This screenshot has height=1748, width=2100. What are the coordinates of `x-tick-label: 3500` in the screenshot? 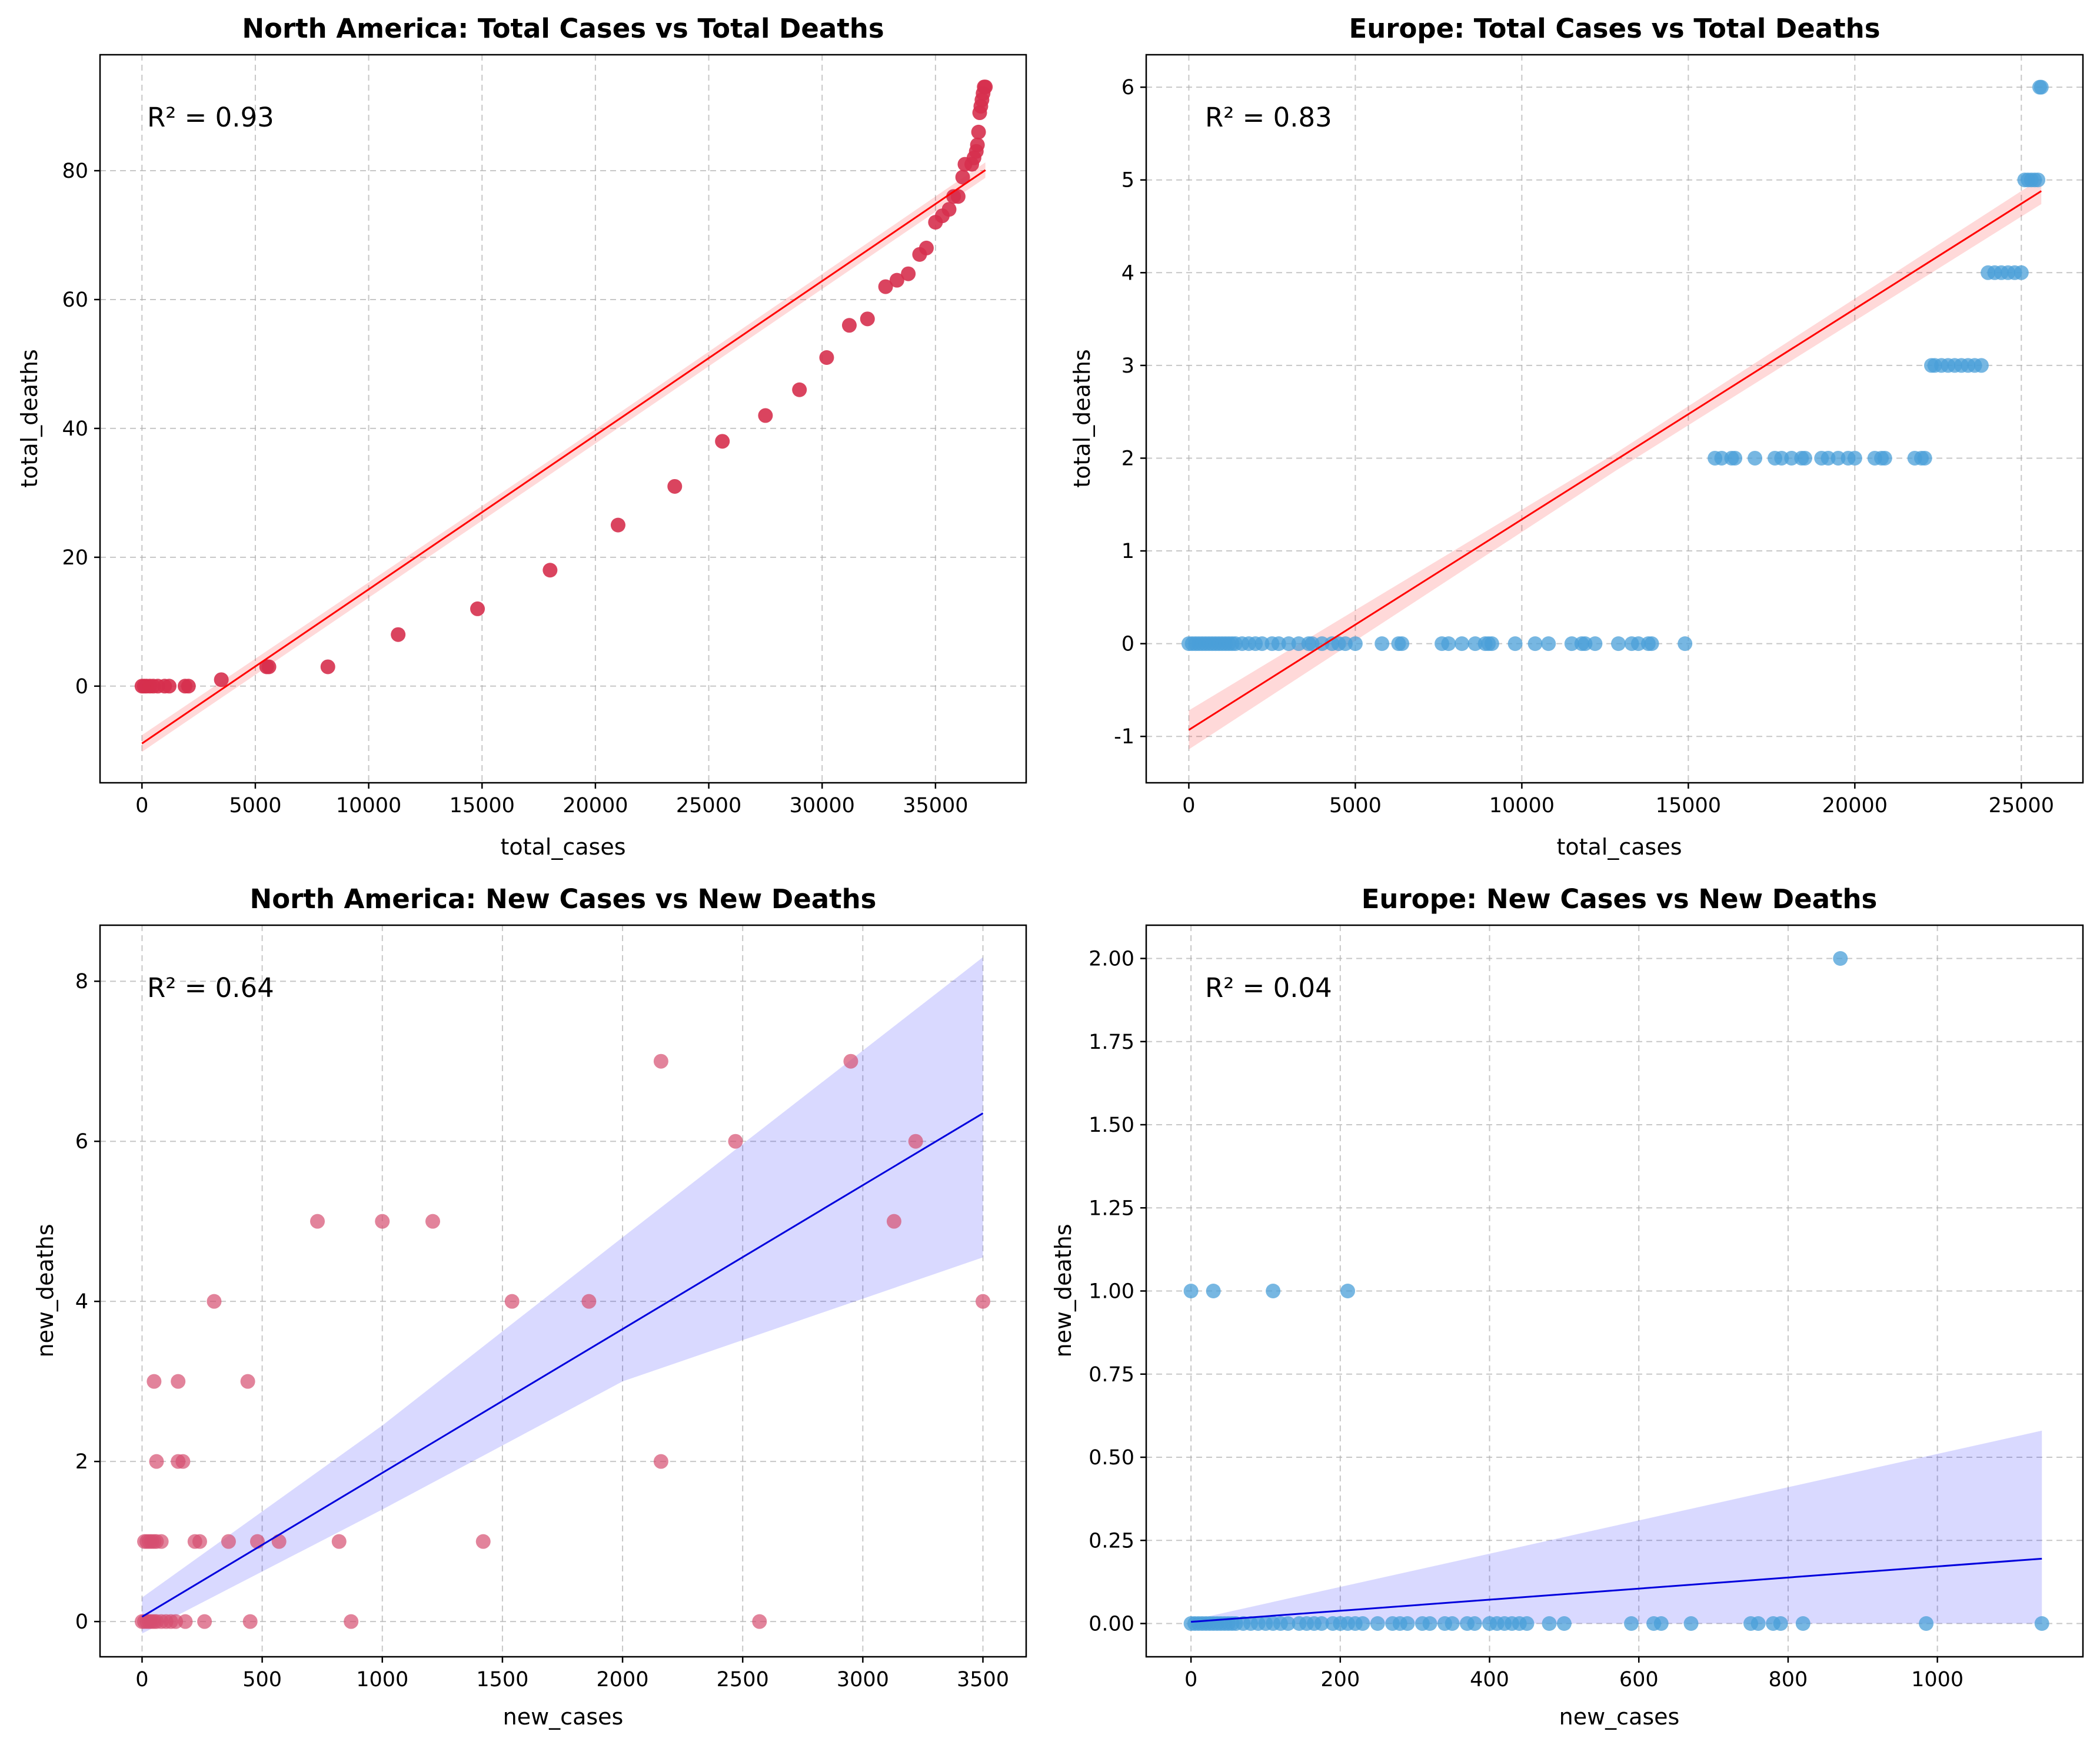 It's located at (983, 1679).